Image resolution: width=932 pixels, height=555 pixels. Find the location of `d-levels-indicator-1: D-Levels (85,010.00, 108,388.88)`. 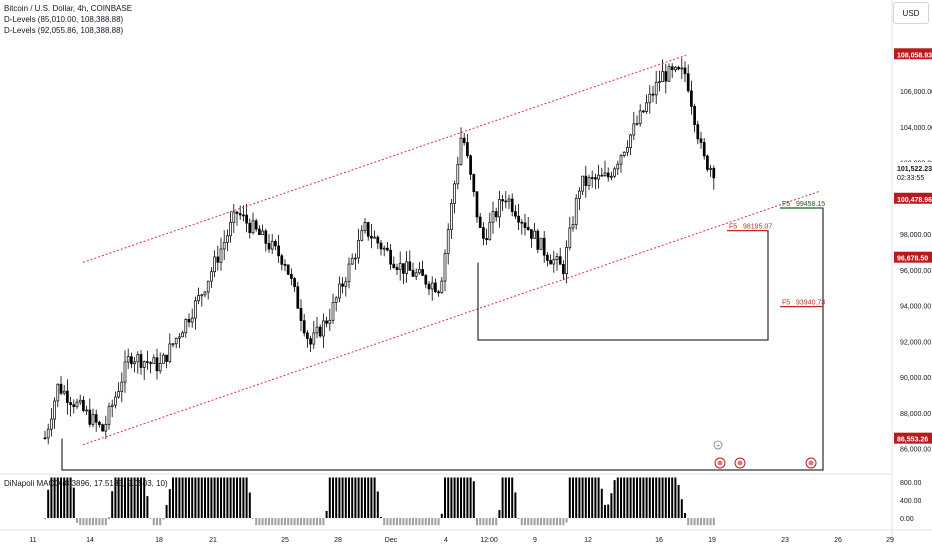

d-levels-indicator-1: D-Levels (85,010.00, 108,388.88) is located at coordinates (64, 19).